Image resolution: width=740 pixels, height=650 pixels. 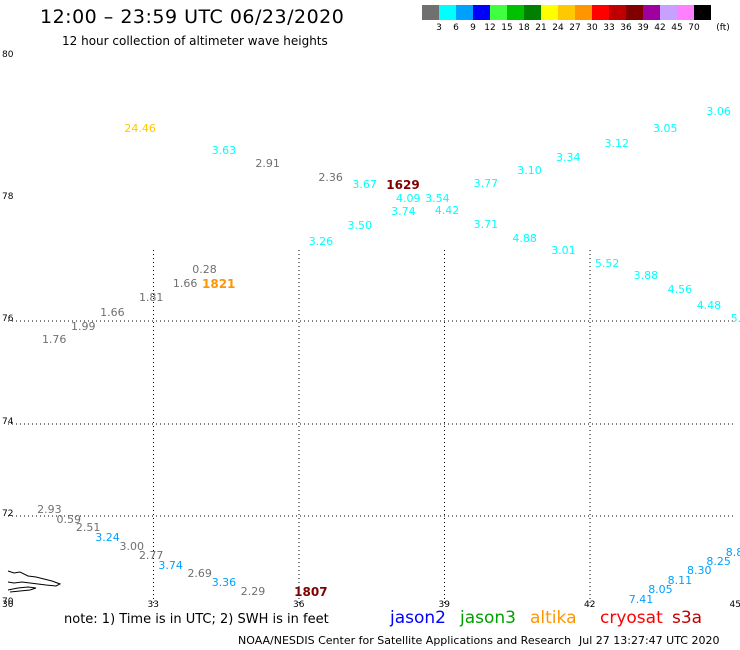 What do you see at coordinates (473, 28) in the screenshot?
I see `color-scale-label: 9` at bounding box center [473, 28].